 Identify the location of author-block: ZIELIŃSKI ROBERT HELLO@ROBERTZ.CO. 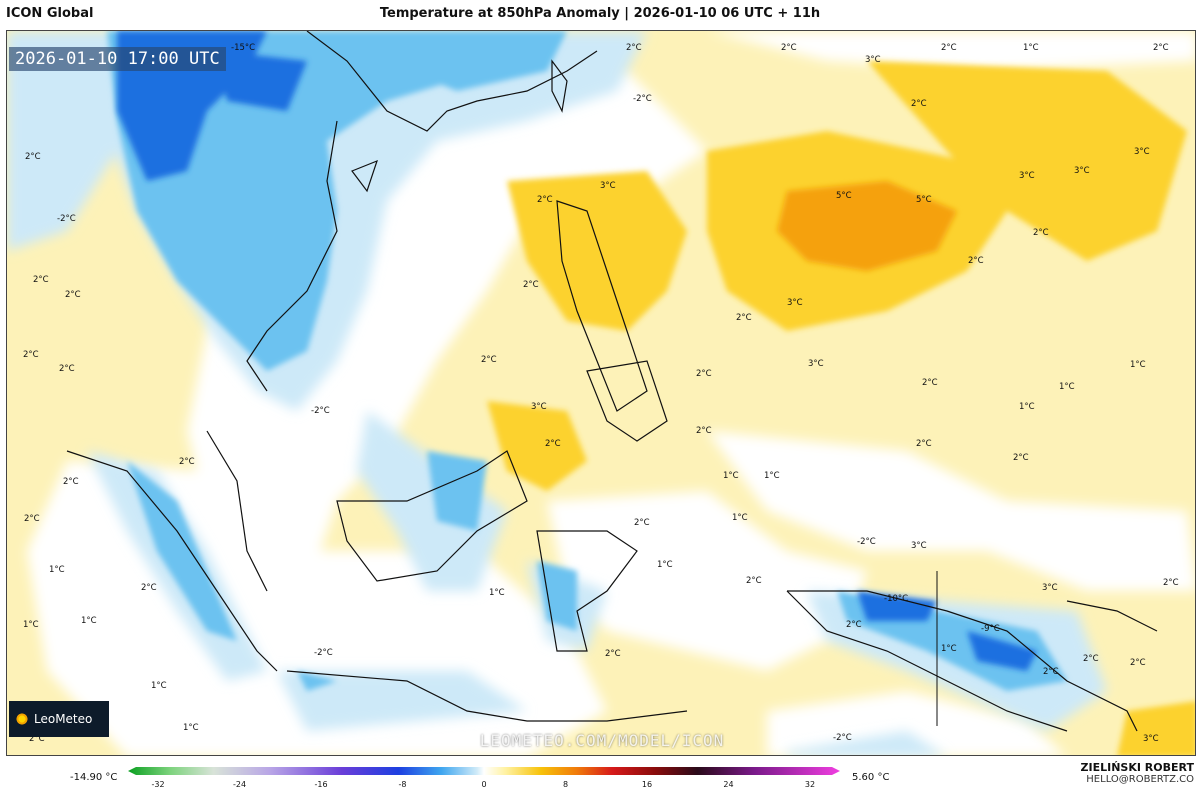
(1137, 773).